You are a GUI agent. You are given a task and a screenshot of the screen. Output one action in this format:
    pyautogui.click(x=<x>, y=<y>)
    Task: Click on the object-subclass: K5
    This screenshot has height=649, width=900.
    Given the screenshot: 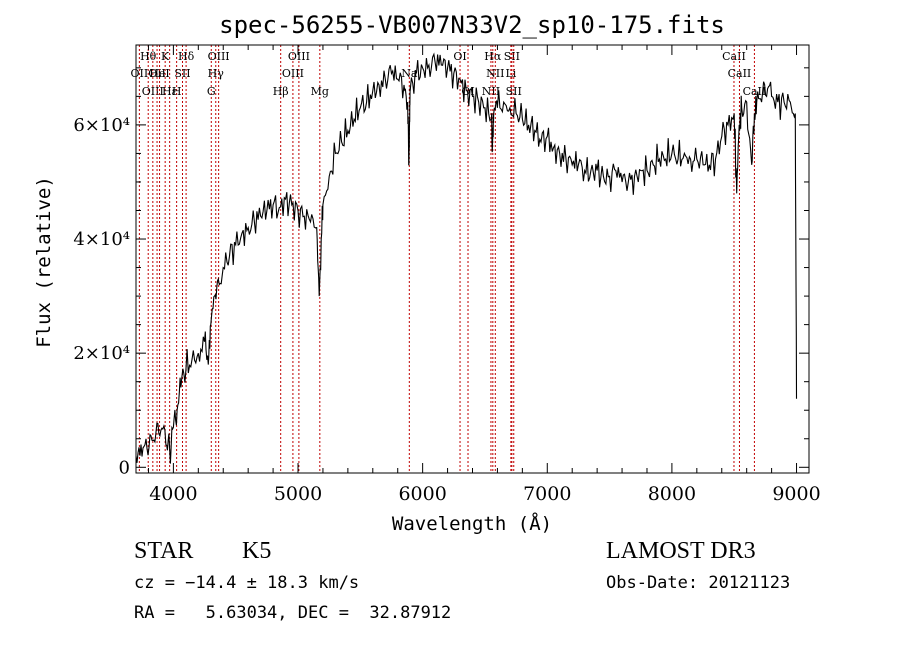 What is the action you would take?
    pyautogui.click(x=257, y=551)
    